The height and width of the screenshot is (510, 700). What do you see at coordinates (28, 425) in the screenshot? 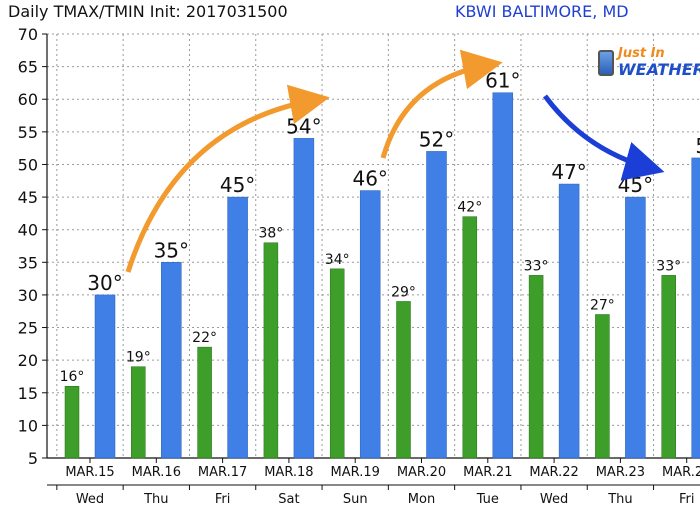
I see `y-tick-label: 10` at bounding box center [28, 425].